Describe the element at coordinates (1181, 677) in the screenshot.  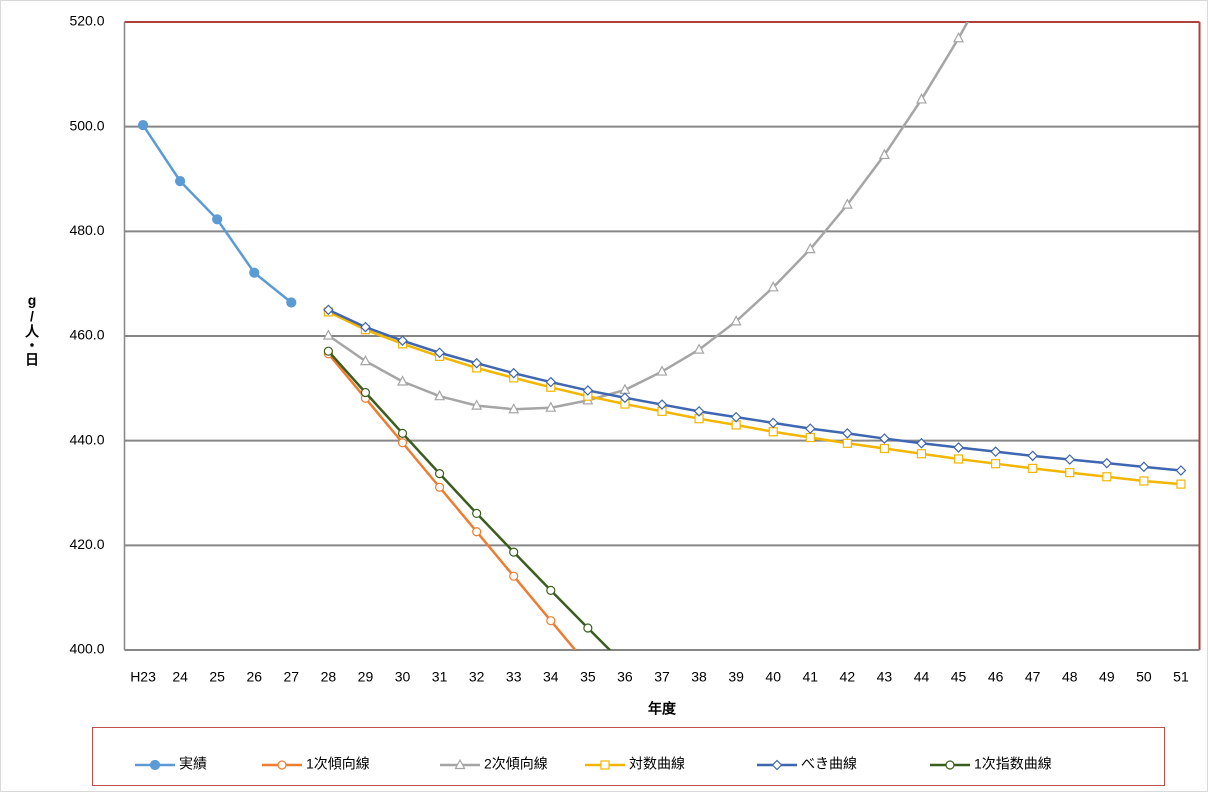
I see `x-tick-label: 51` at that location.